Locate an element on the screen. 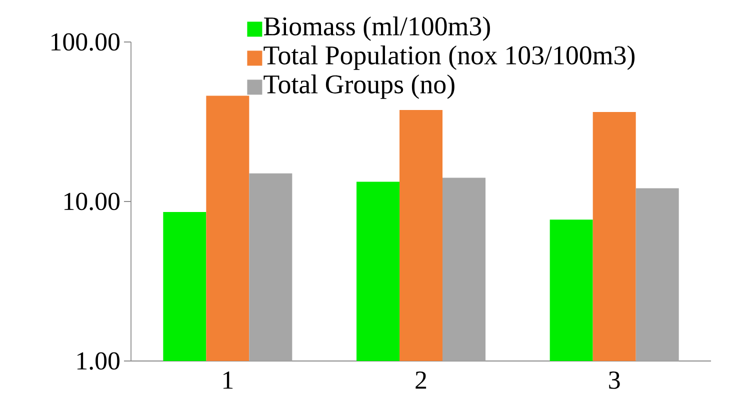  legend-label: Total Population (nox 103/100m3) is located at coordinates (449, 58).